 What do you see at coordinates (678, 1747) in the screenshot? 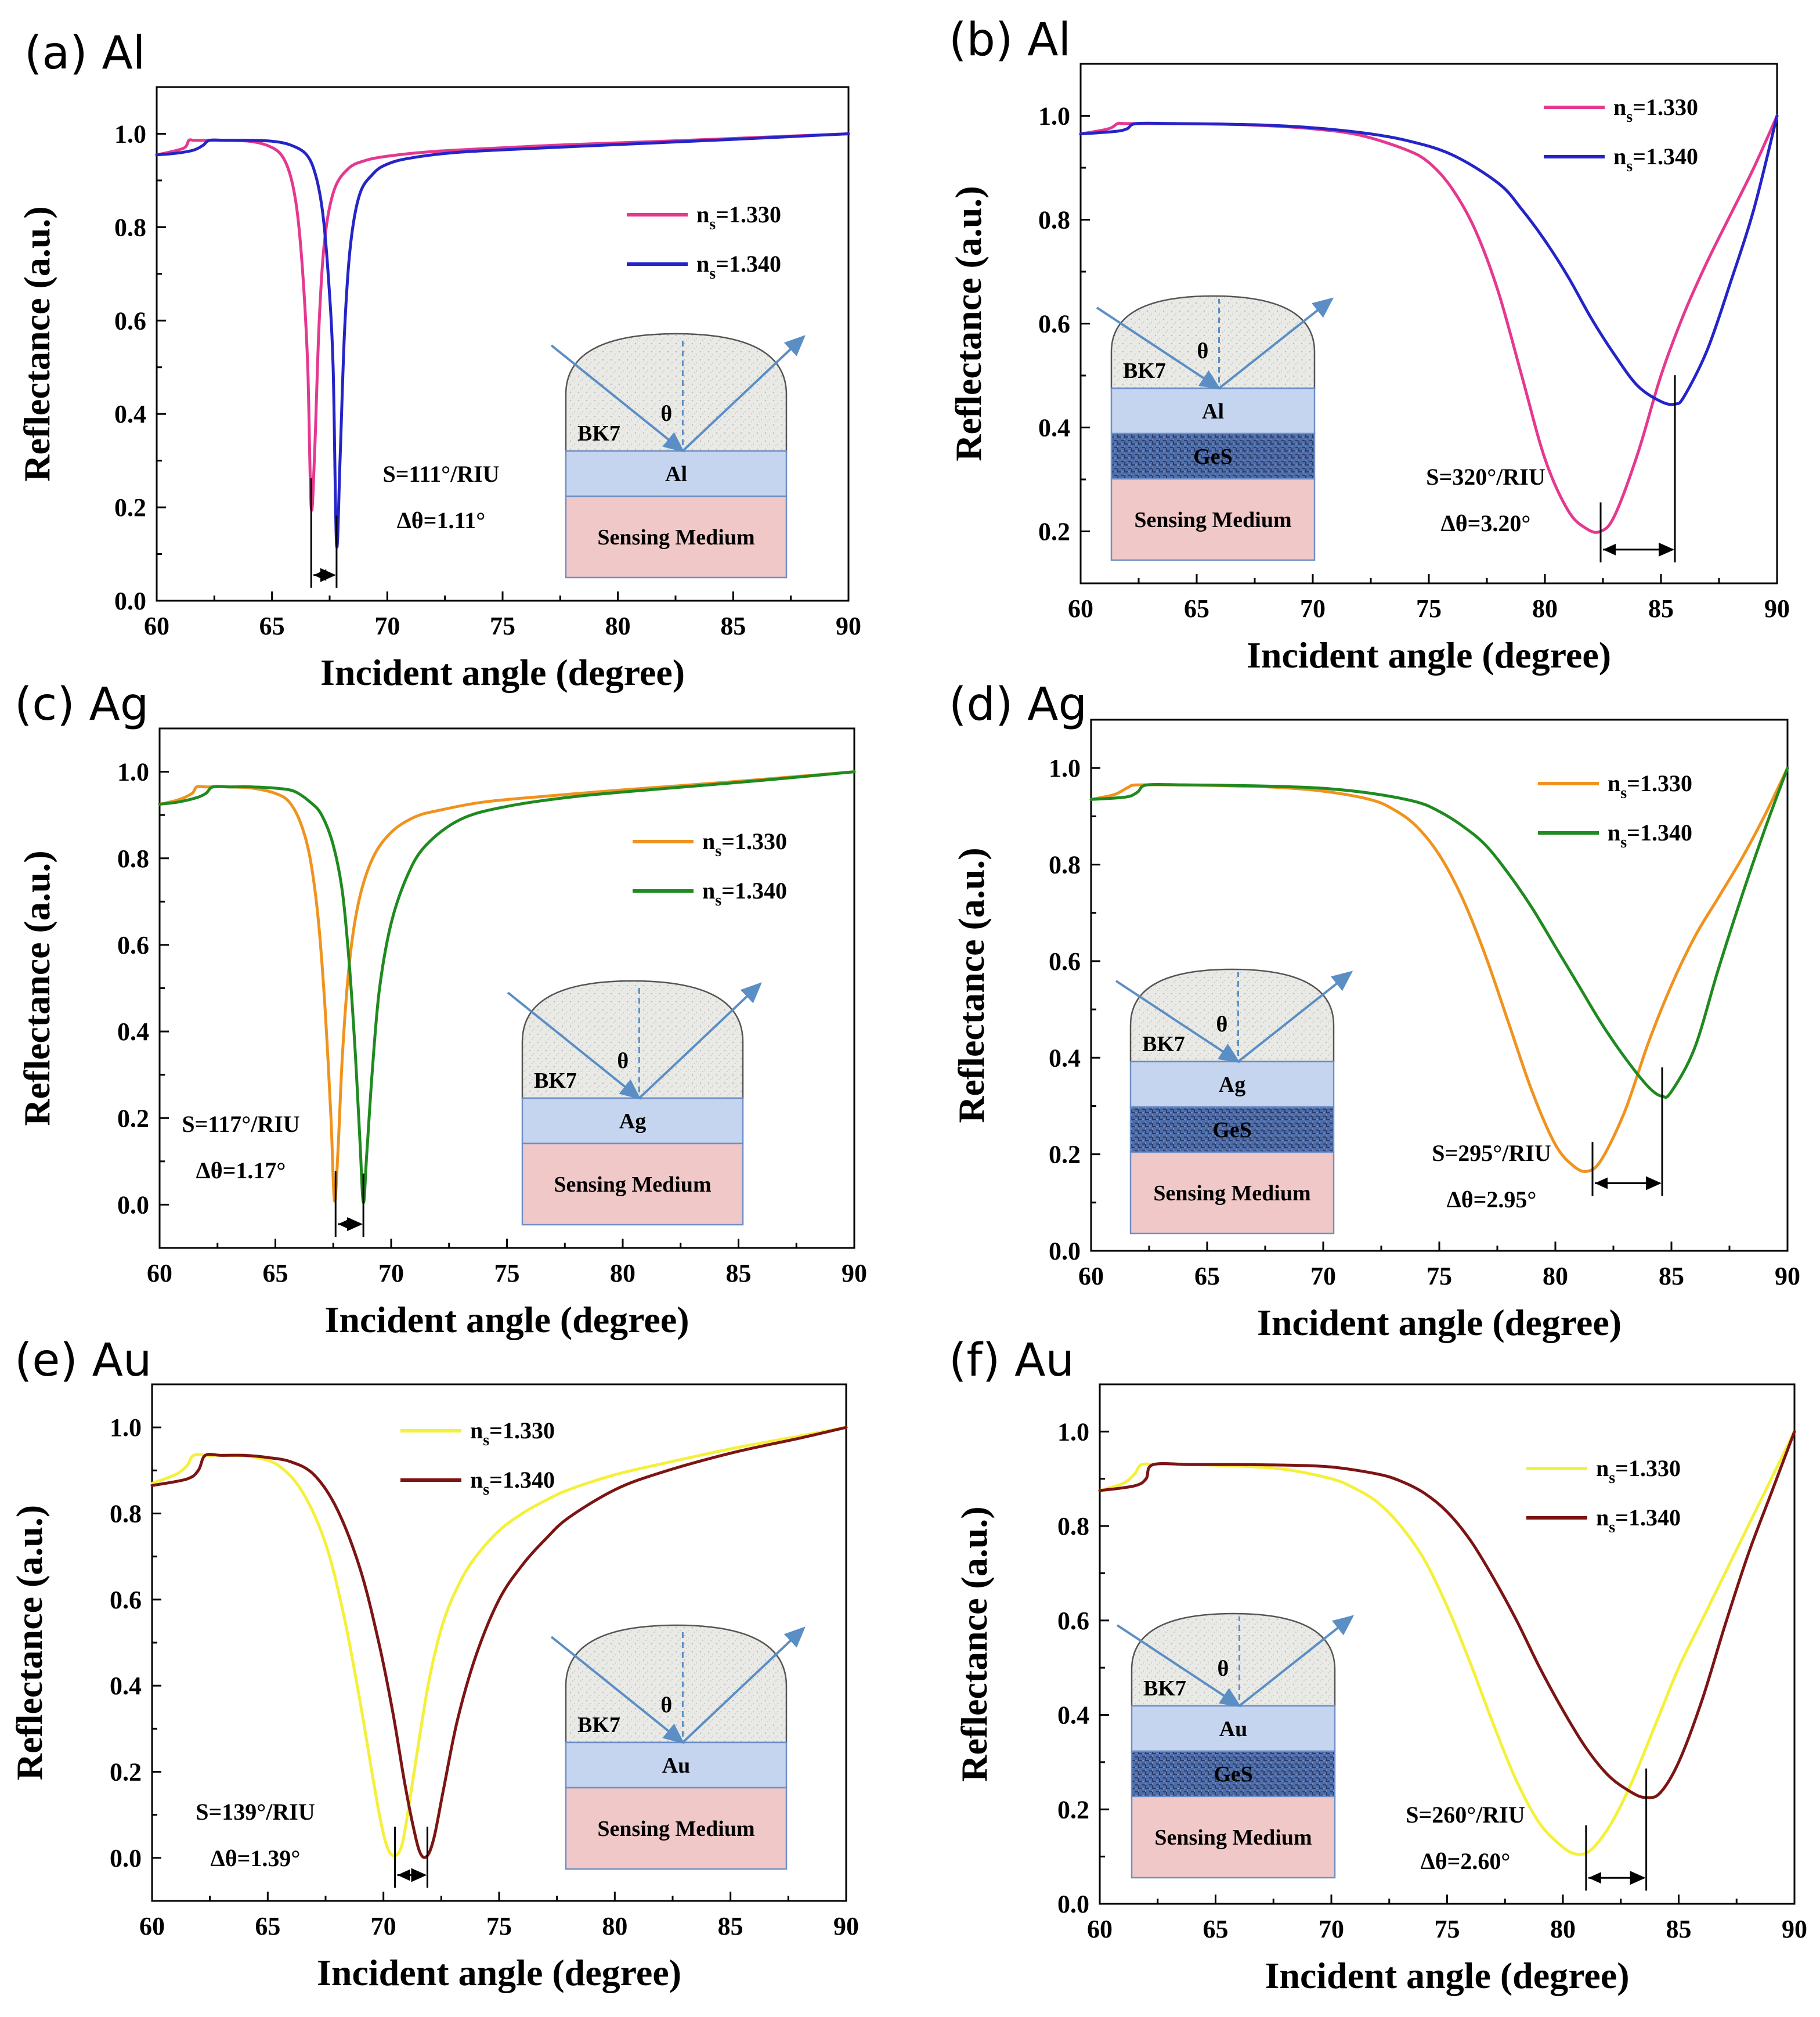
I see `prism-inset: Au Sensing Medium θ BK7` at bounding box center [678, 1747].